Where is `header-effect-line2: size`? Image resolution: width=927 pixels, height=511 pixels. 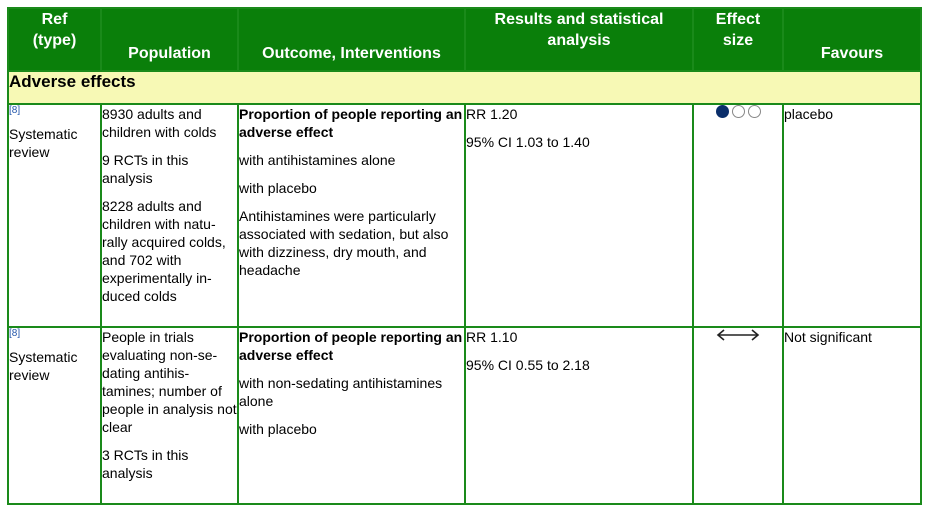
header-effect-line2: size is located at coordinates (738, 40).